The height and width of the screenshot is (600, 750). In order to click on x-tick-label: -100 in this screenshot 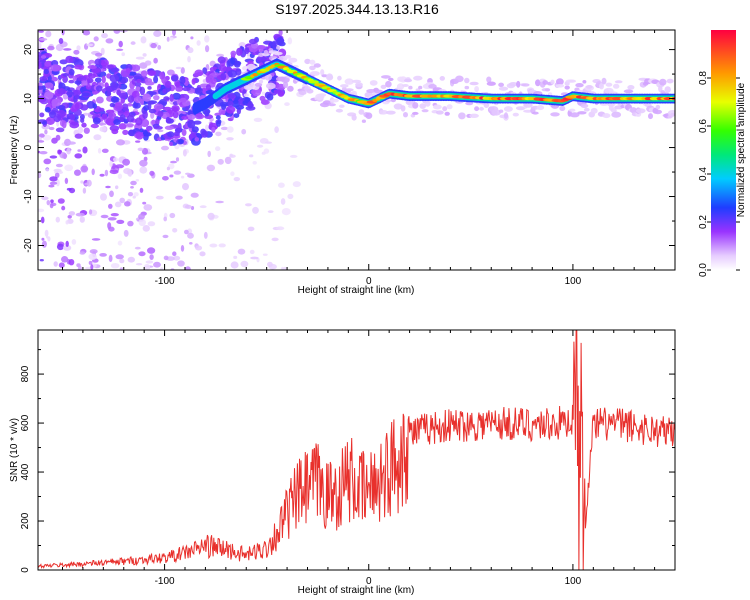, I will do `click(165, 281)`.